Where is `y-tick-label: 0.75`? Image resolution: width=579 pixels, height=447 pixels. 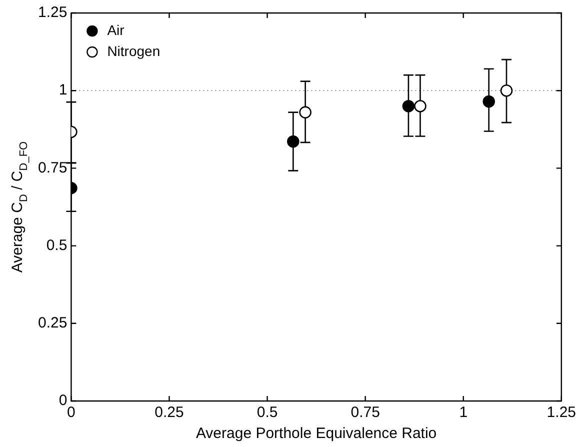
y-tick-label: 0.75 is located at coordinates (53, 167).